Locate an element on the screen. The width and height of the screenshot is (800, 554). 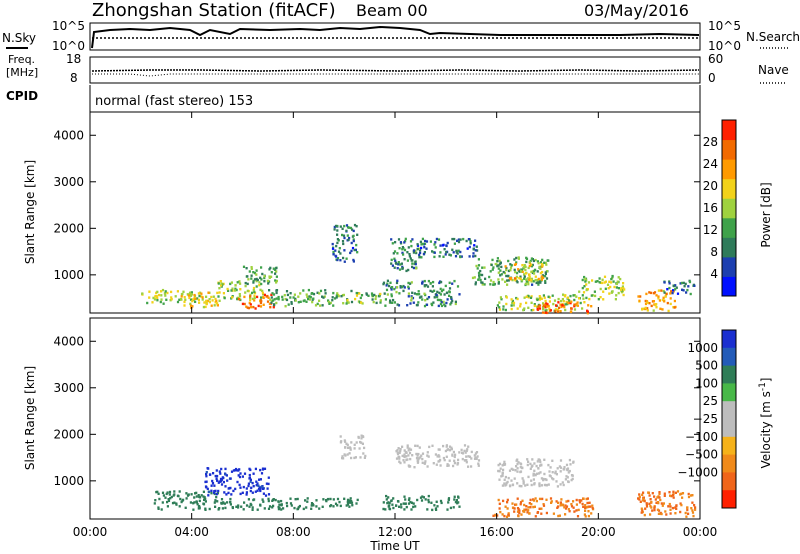
data-region is located at coordinates (186, 500).